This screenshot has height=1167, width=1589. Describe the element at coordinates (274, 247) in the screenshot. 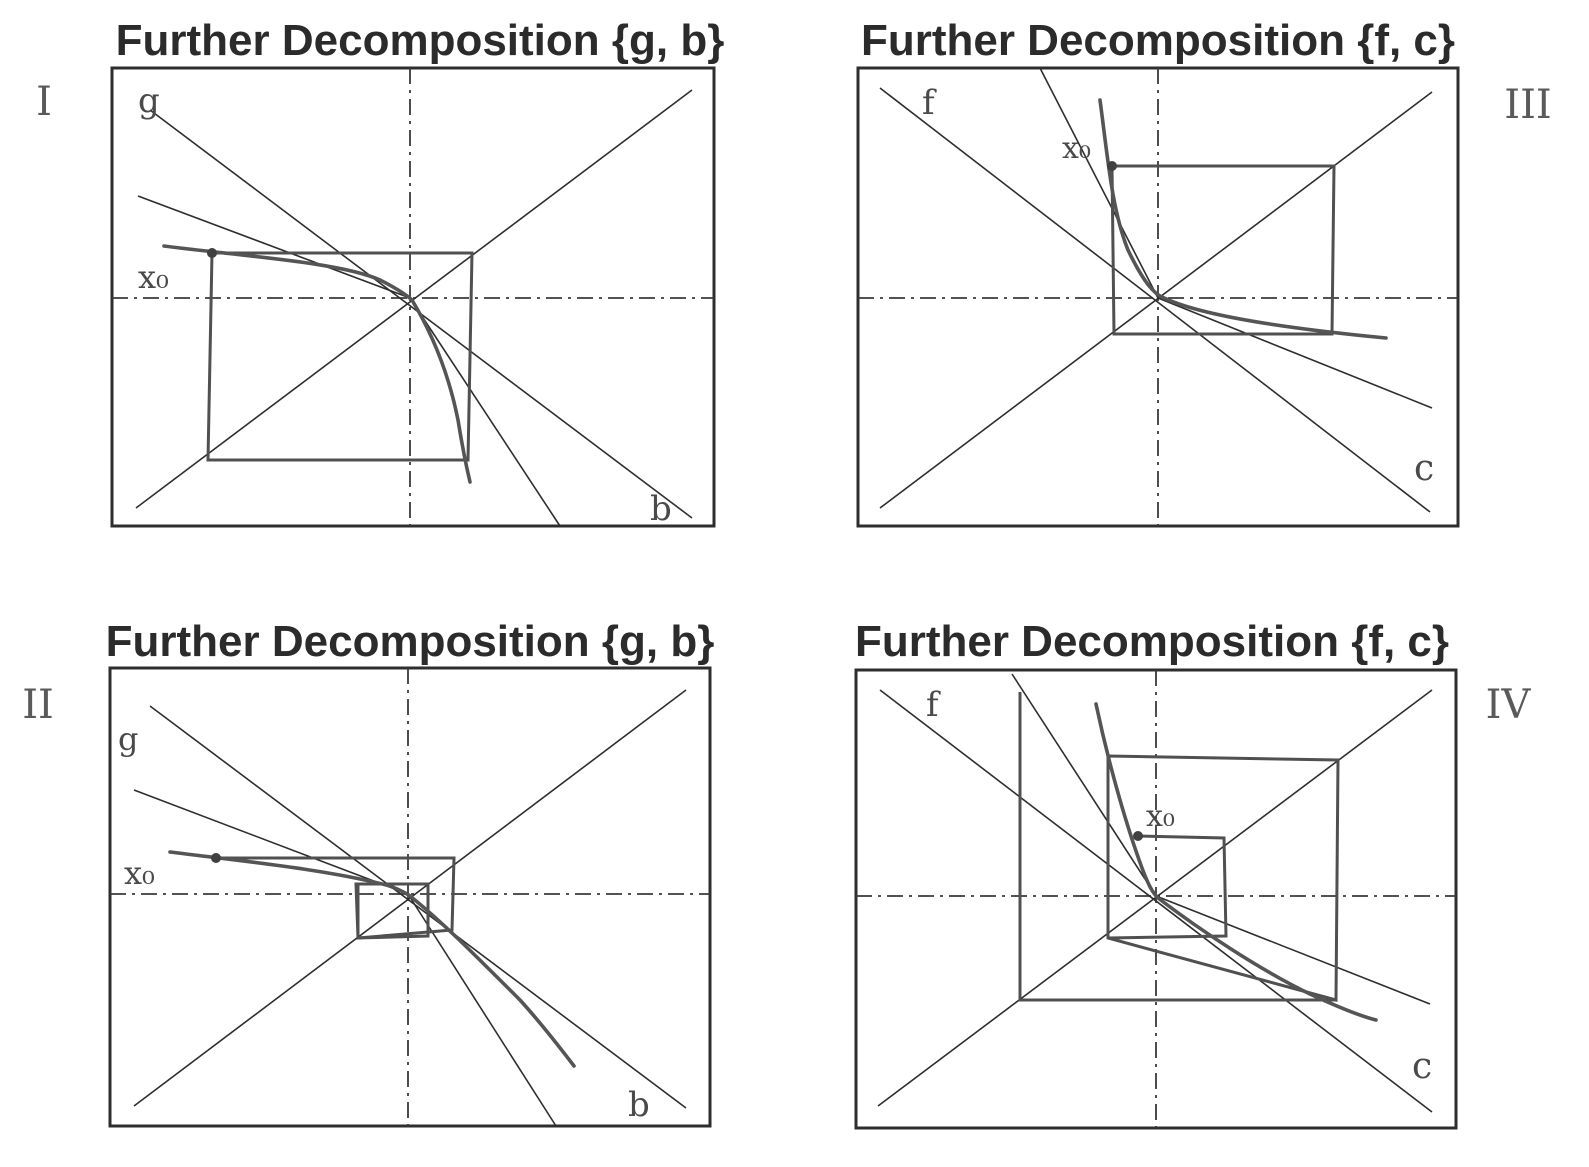

I see `panel-i-secant-upper` at that location.